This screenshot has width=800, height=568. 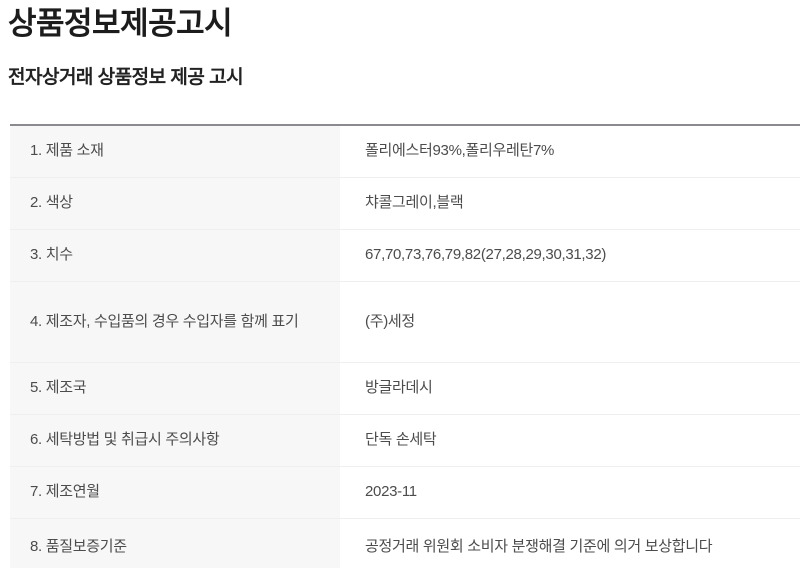 I want to click on row-label: 4. 제조자, 수입품의 경우 수입자를 함께 표기, so click(x=175, y=322).